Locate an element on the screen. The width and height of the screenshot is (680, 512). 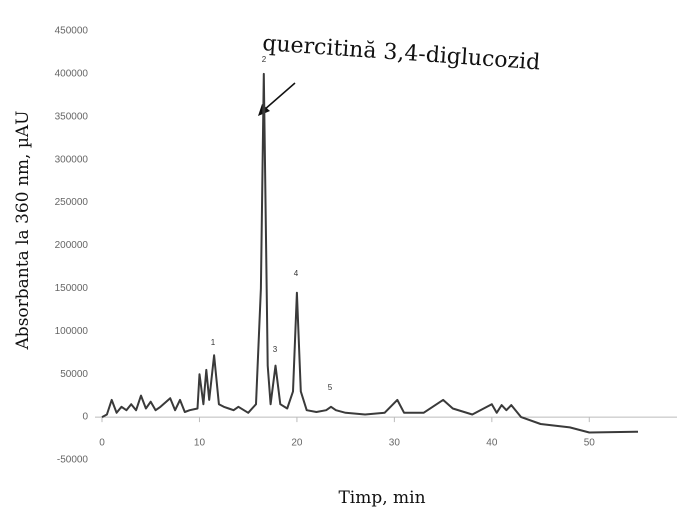
y-tick-label: 100000 is located at coordinates (72, 331).